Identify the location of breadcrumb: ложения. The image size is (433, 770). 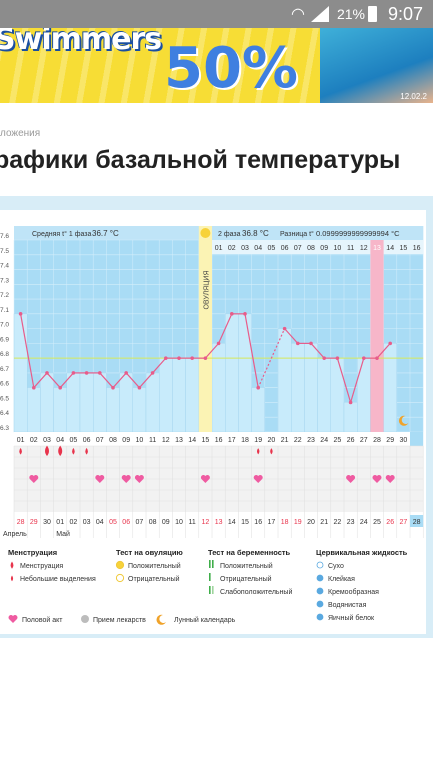
(20, 133).